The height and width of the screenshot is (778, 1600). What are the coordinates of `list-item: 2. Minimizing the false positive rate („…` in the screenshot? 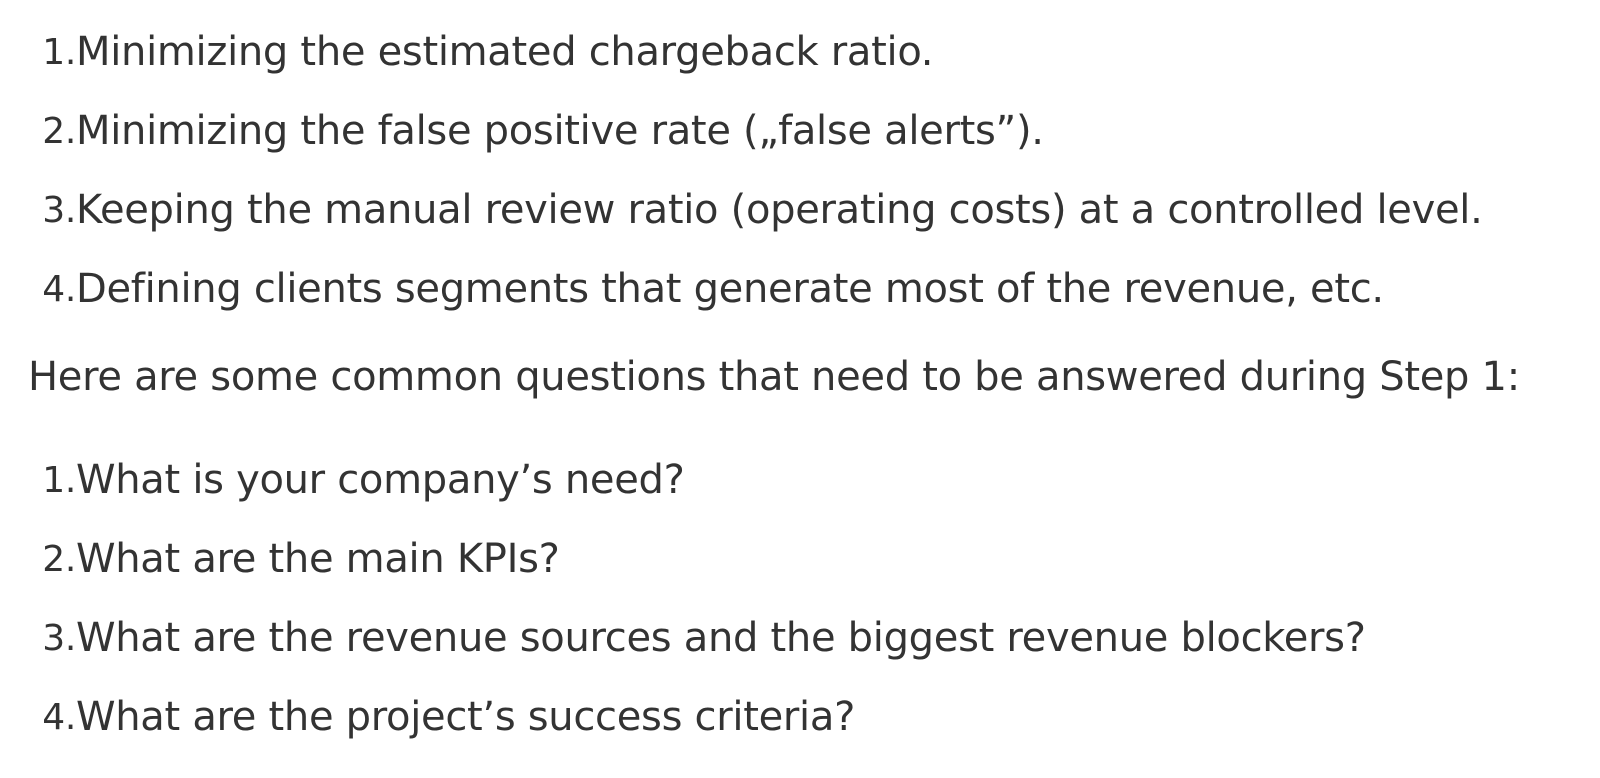 It's located at (522, 131).